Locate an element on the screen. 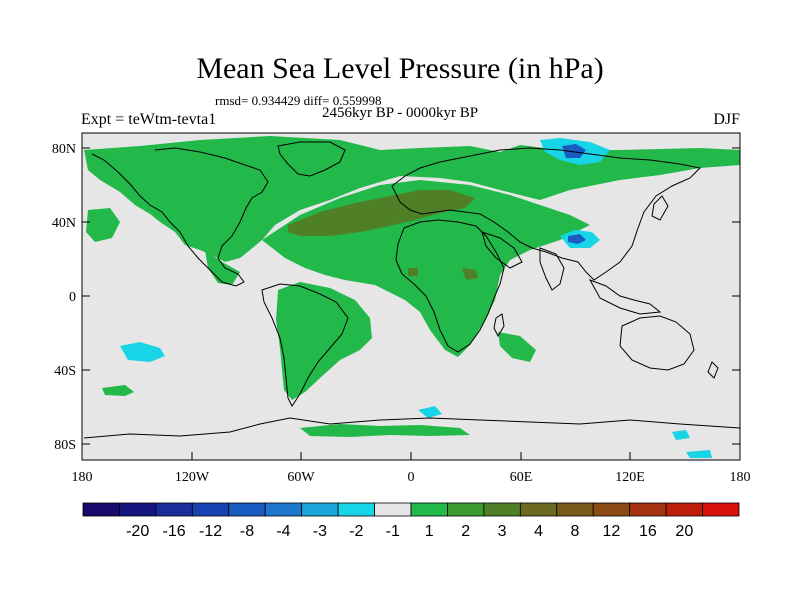 This screenshot has height=600, width=800. lat-tick-80n: 80N is located at coordinates (64, 149).